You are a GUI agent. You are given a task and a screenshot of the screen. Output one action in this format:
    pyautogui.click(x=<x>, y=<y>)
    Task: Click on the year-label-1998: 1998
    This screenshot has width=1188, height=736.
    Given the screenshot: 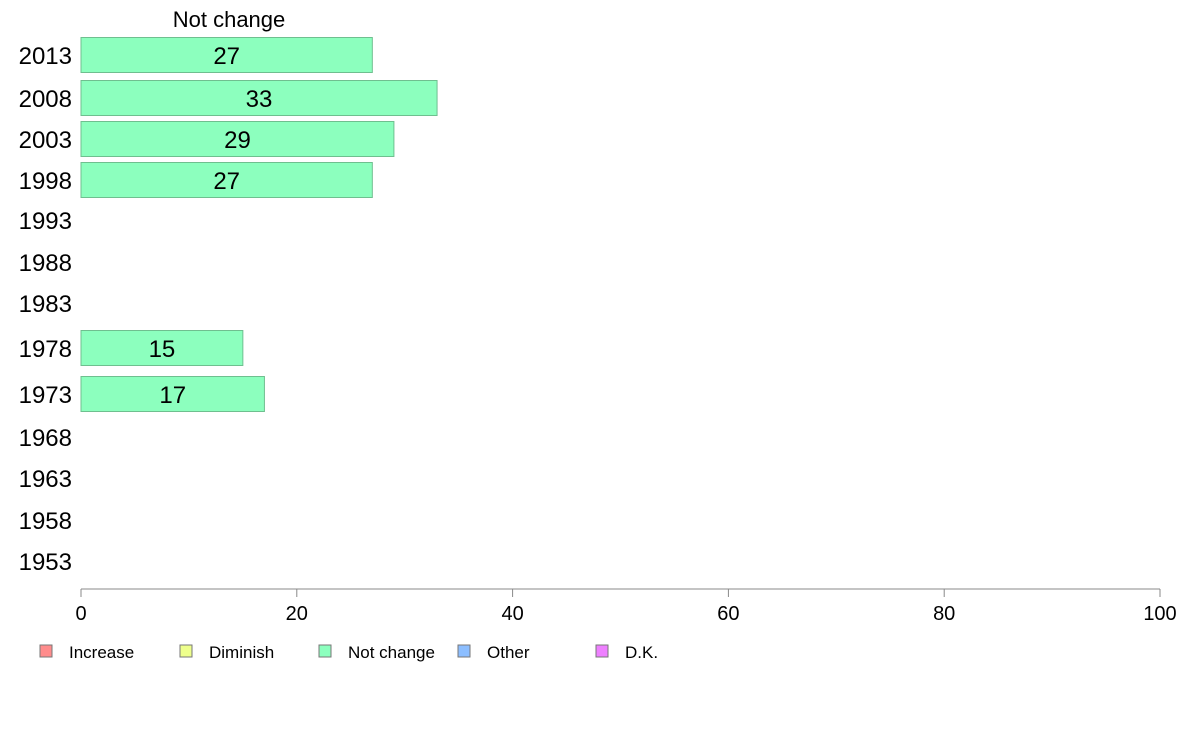 What is the action you would take?
    pyautogui.click(x=45, y=181)
    